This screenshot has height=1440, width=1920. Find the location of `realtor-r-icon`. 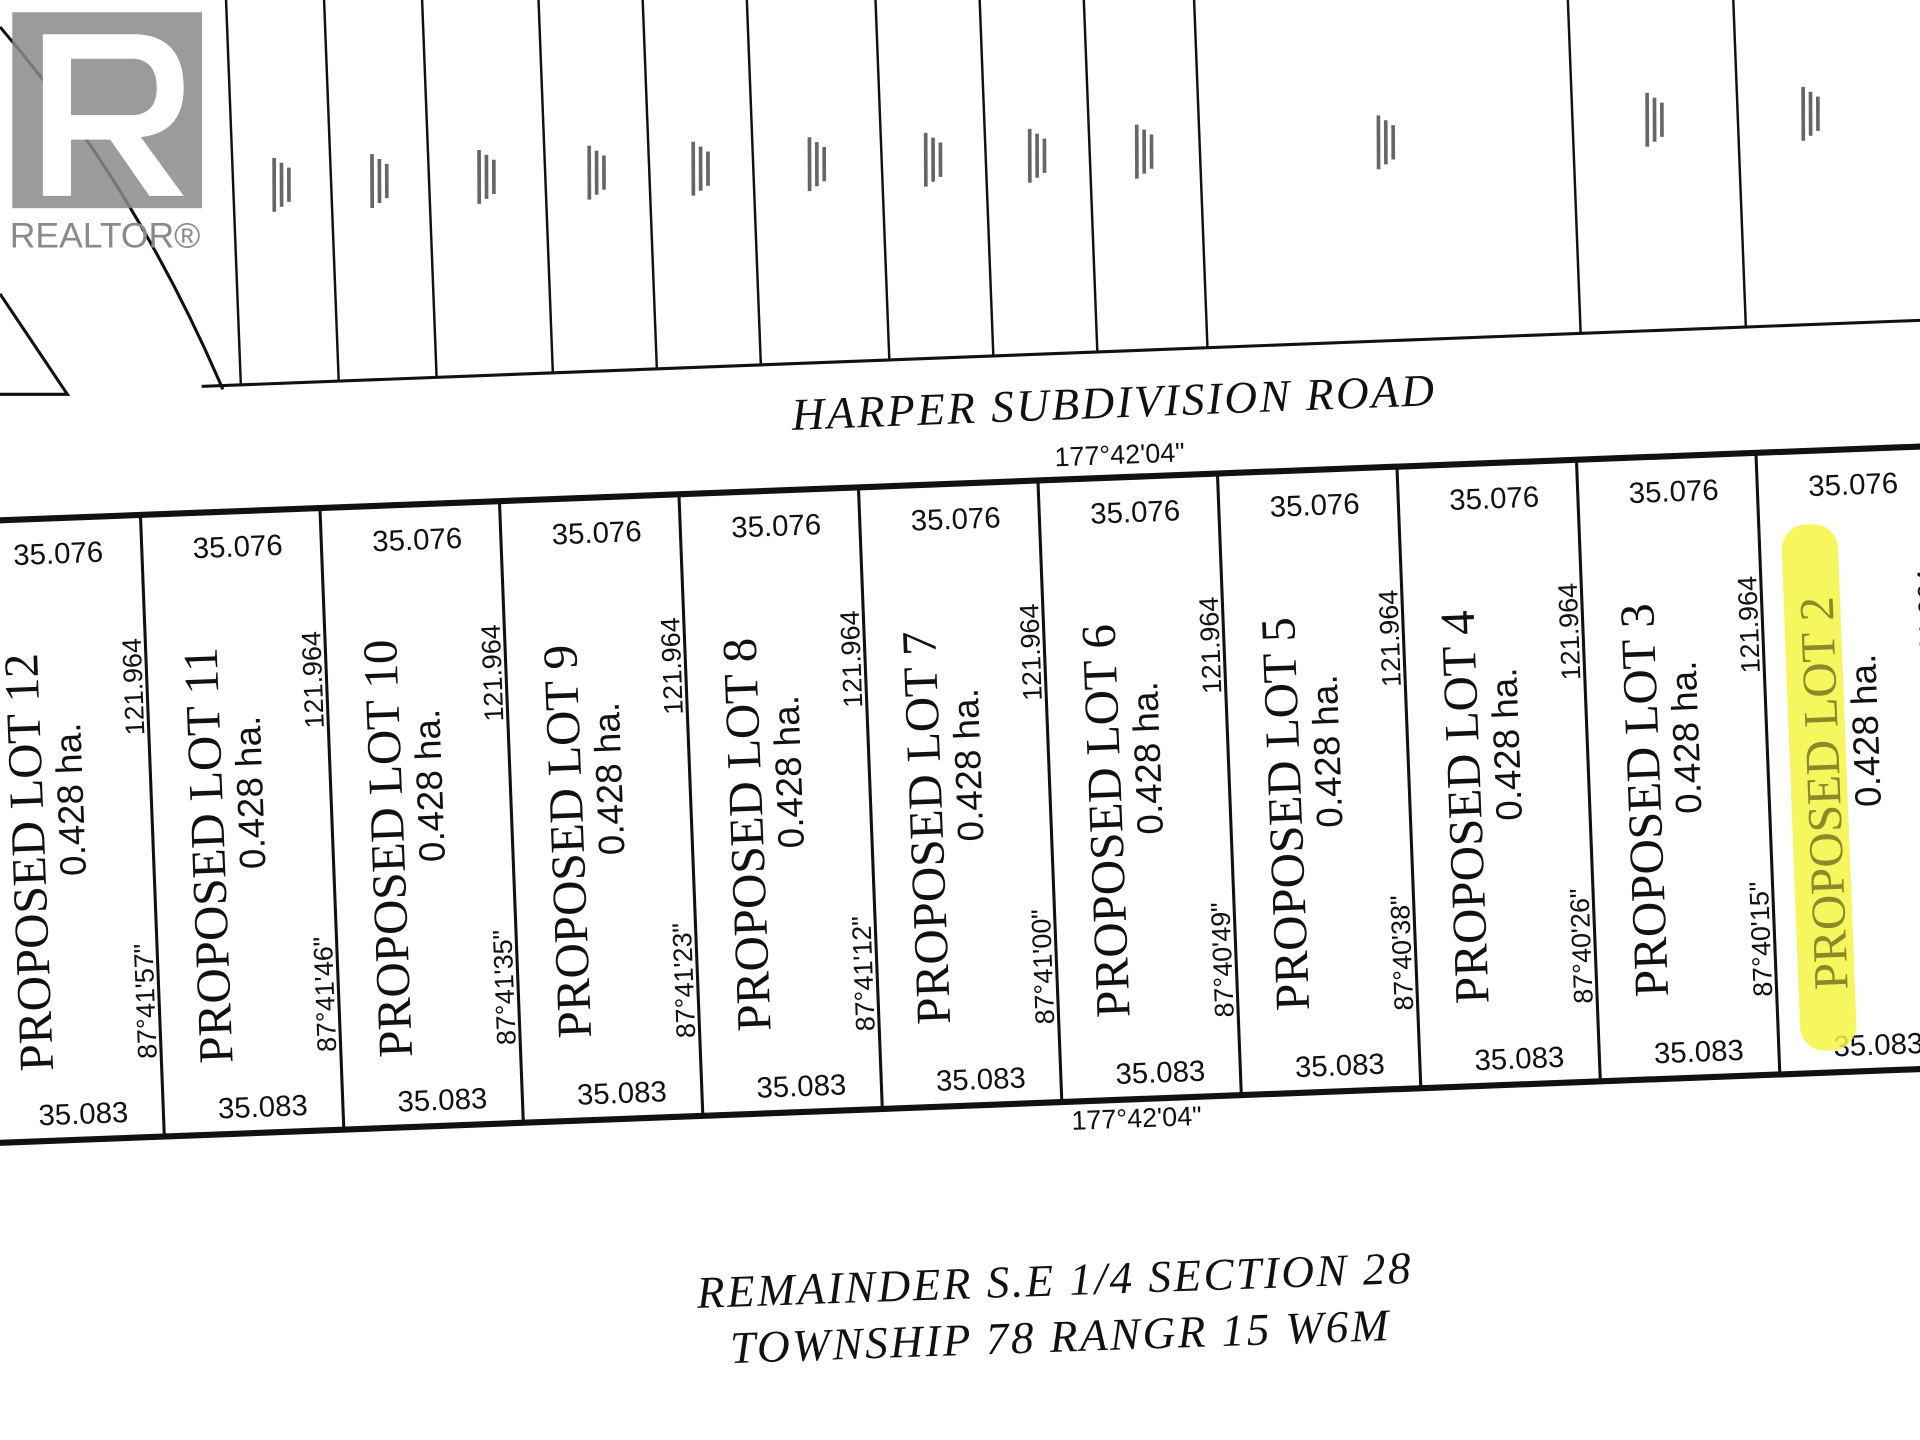

realtor-r-icon is located at coordinates (113, 115).